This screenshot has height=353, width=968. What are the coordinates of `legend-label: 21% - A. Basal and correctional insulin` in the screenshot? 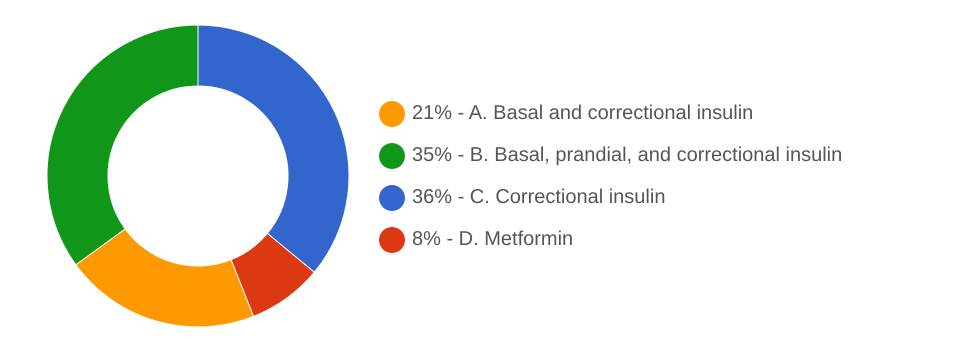 It's located at (583, 113).